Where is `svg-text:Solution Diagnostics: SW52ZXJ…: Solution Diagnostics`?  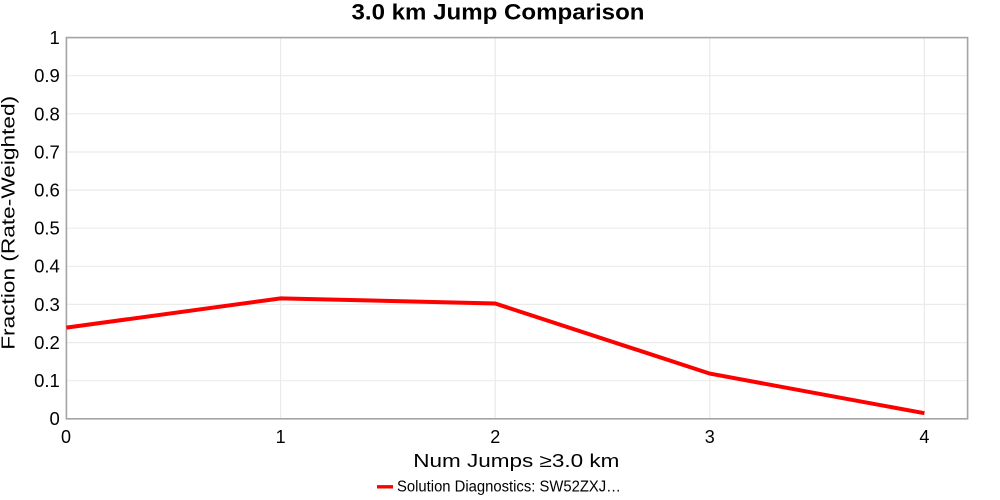 svg-text:Solution Diagnostics: SW52ZXJ…: Solution Diagnostics is located at coordinates (509, 487).